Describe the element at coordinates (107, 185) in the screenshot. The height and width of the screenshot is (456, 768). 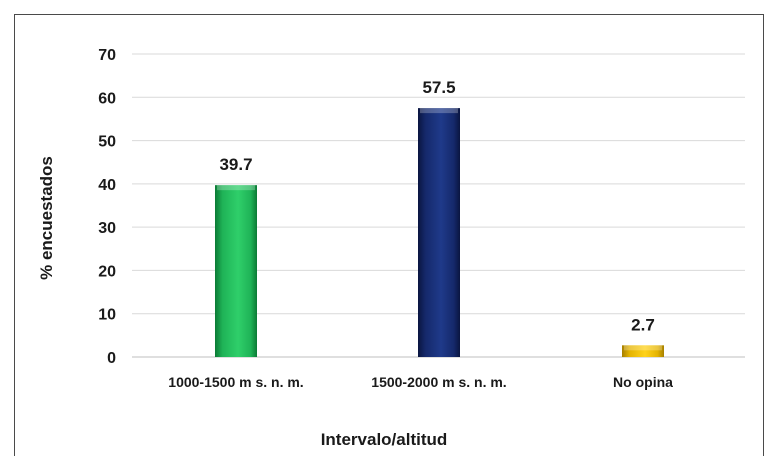
I see `y-tick-label: 40` at that location.